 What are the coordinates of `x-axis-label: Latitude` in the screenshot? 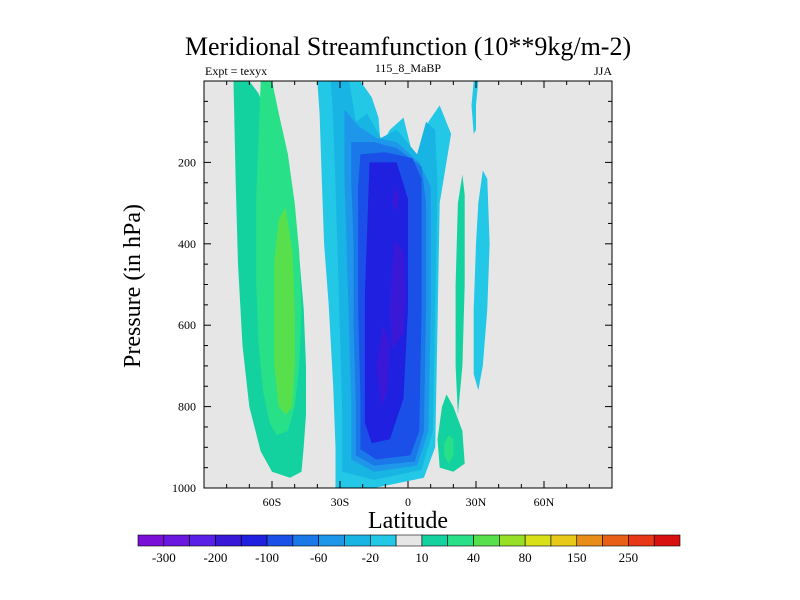 It's located at (408, 521).